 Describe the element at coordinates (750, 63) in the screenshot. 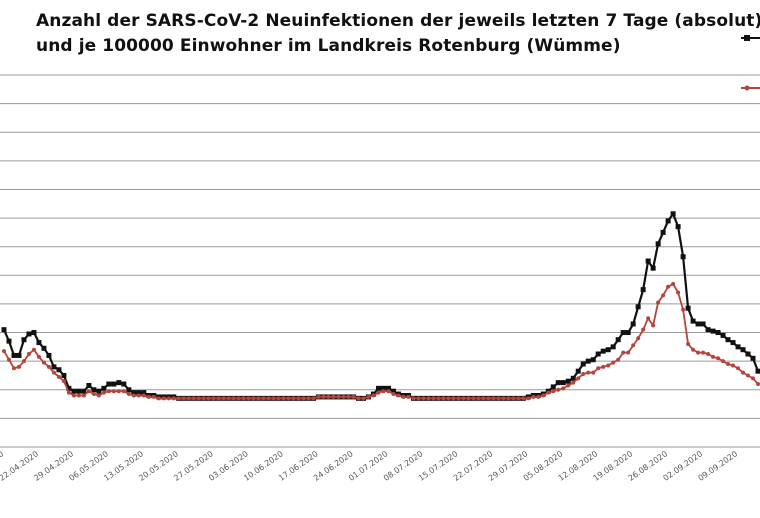

I see `legend` at that location.